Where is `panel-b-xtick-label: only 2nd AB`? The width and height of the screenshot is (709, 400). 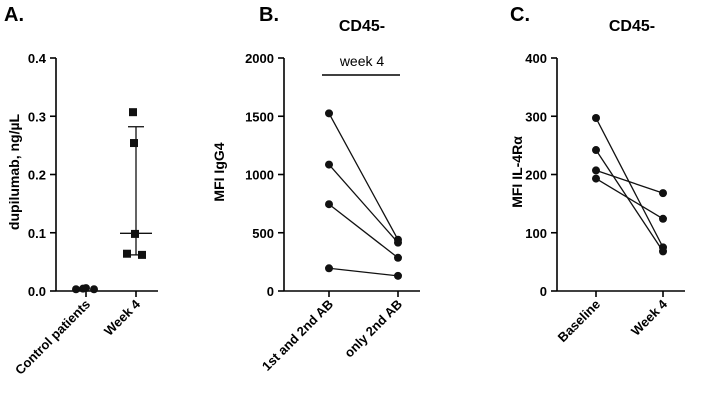
panel-b-xtick-label: only 2nd AB is located at coordinates (373, 329).